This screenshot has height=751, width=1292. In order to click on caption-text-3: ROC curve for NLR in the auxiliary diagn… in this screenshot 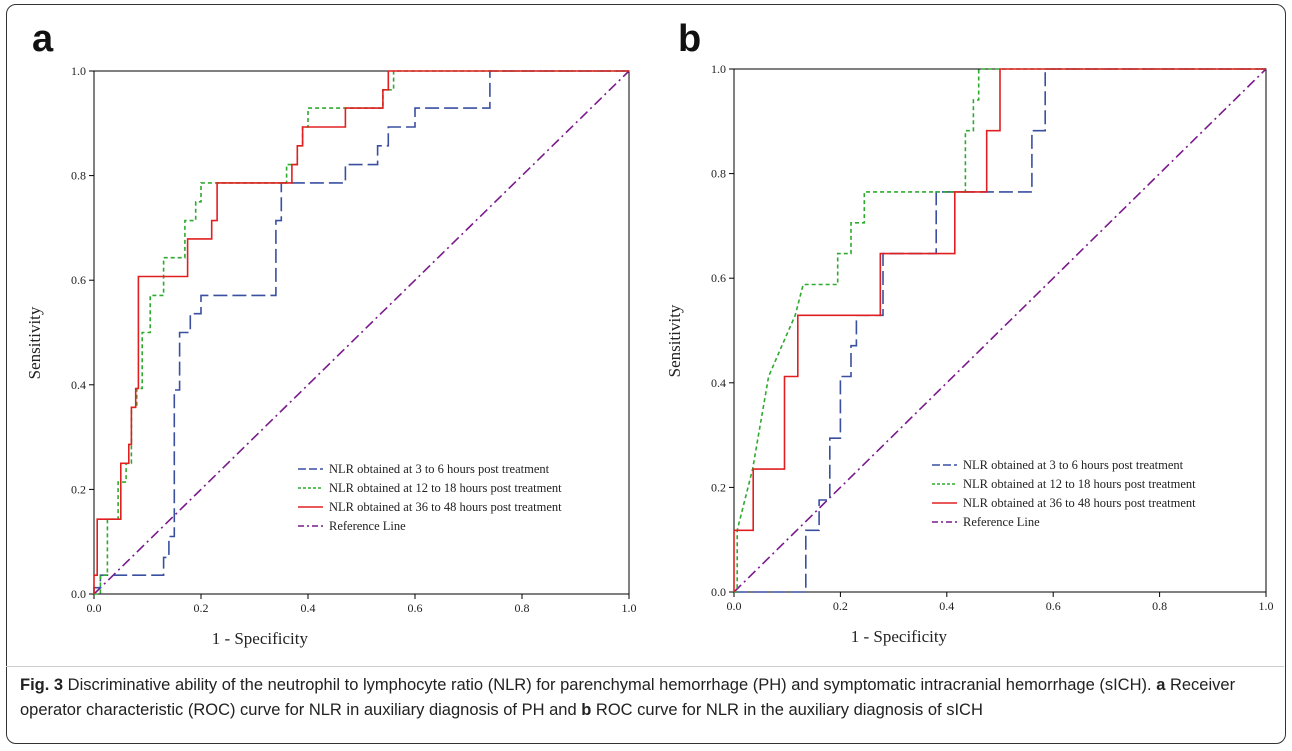, I will do `click(787, 710)`.